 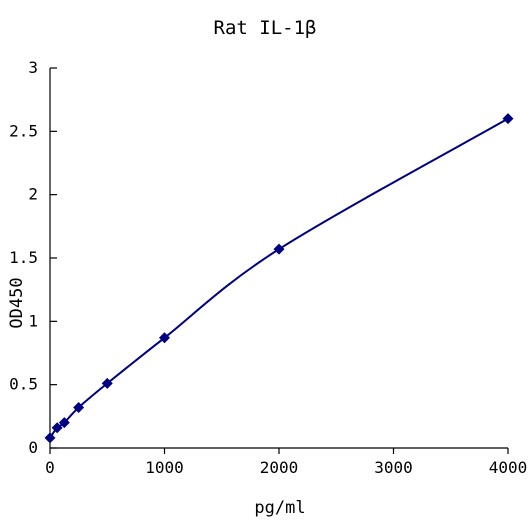 What do you see at coordinates (33, 320) in the screenshot?
I see `y-tick-label: 1` at bounding box center [33, 320].